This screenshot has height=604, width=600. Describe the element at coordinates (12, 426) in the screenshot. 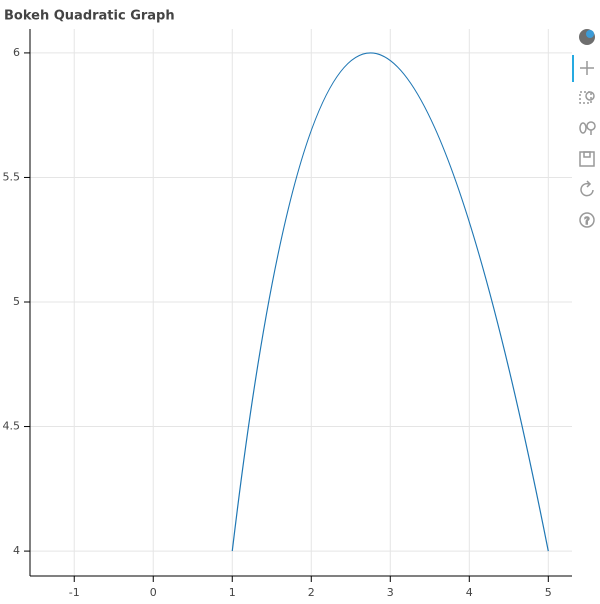

I see `y-tick-label: 4.5` at that location.